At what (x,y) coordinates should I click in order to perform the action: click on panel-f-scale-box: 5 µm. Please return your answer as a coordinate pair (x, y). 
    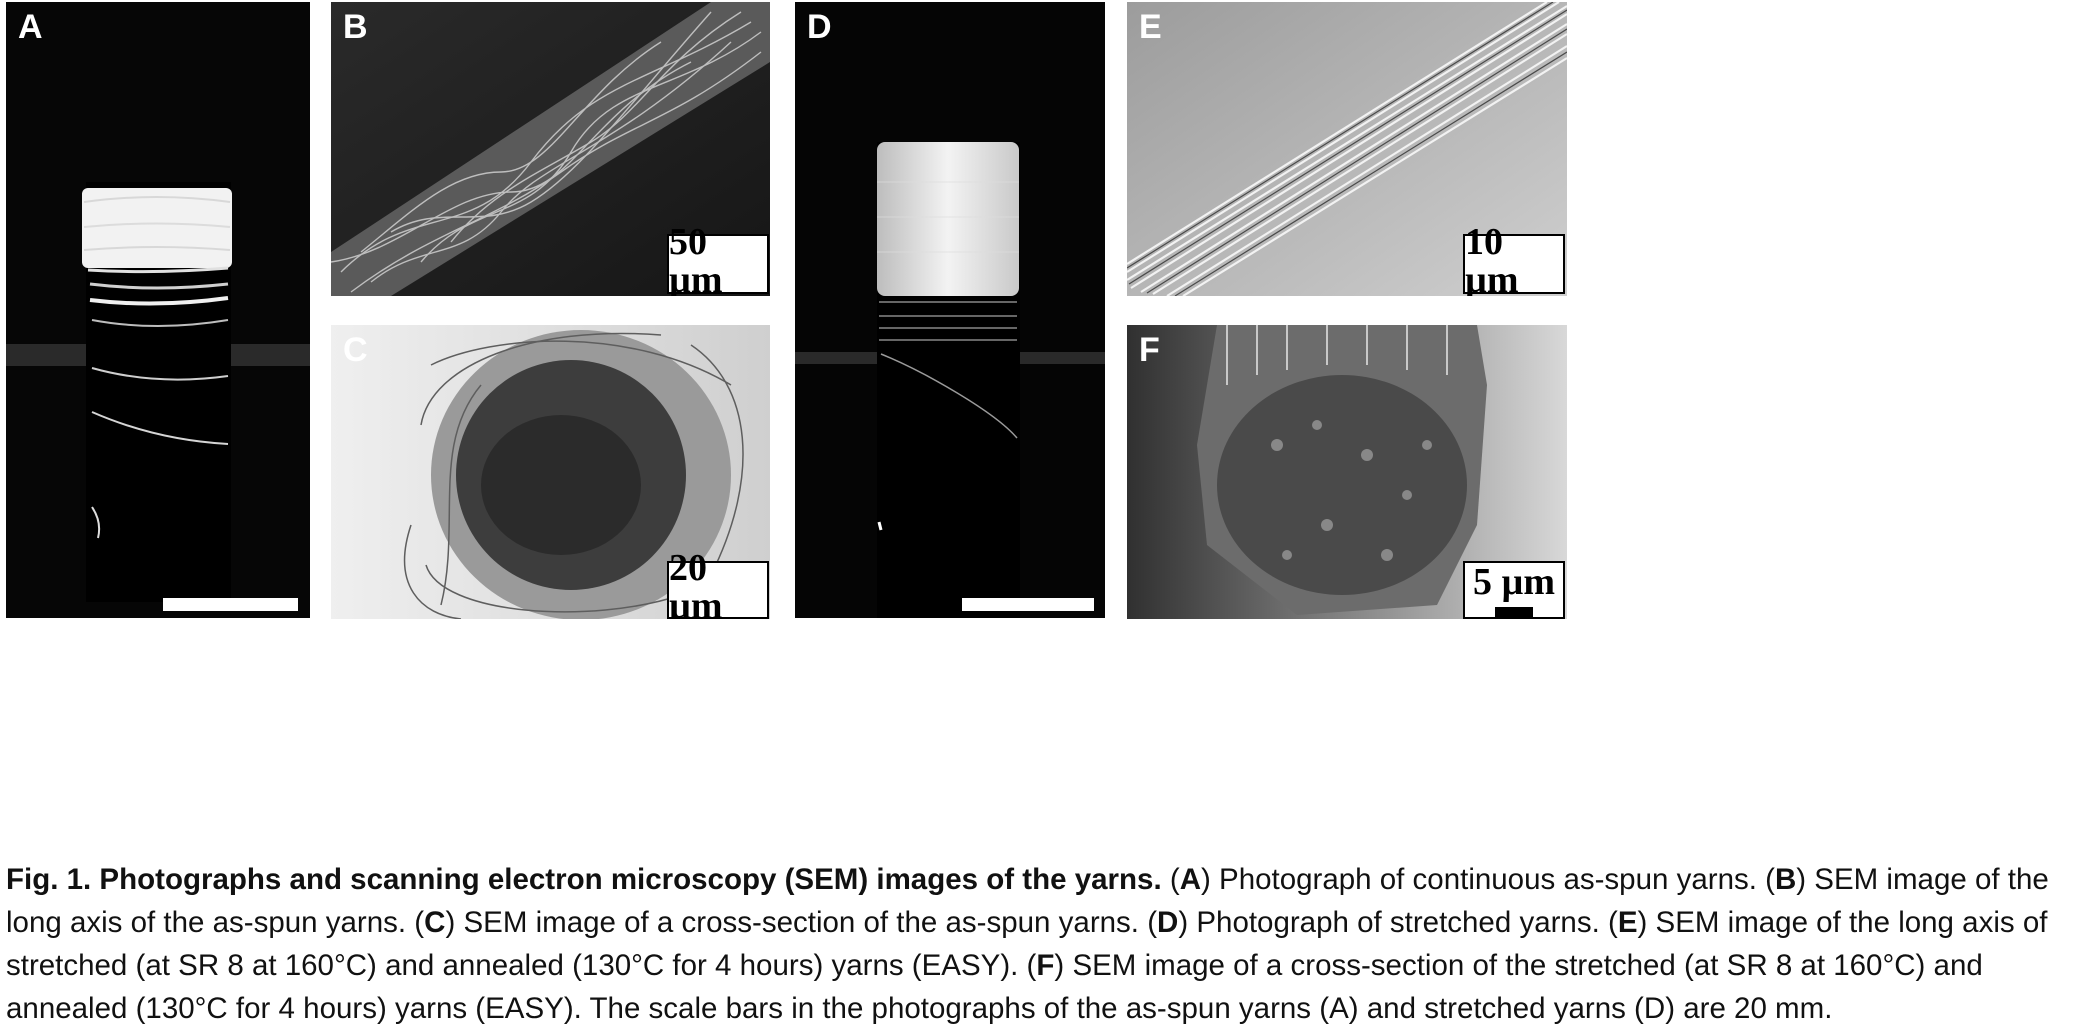
    Looking at the image, I should click on (1514, 590).